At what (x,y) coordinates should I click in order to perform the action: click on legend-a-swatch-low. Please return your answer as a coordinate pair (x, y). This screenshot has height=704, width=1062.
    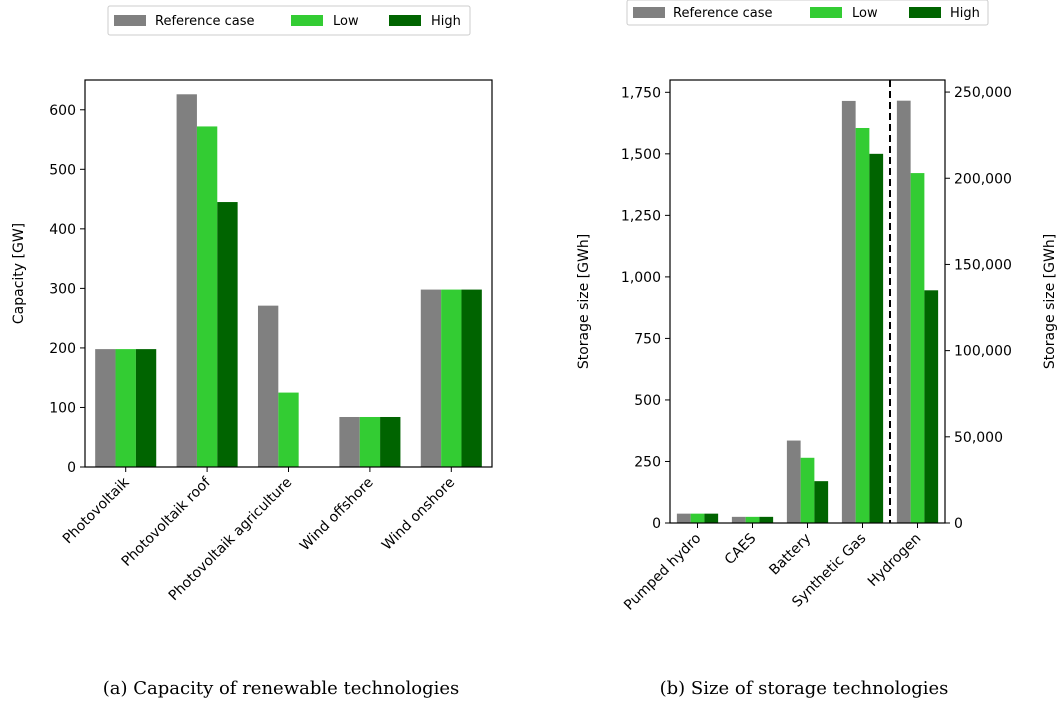
    Looking at the image, I should click on (307, 20).